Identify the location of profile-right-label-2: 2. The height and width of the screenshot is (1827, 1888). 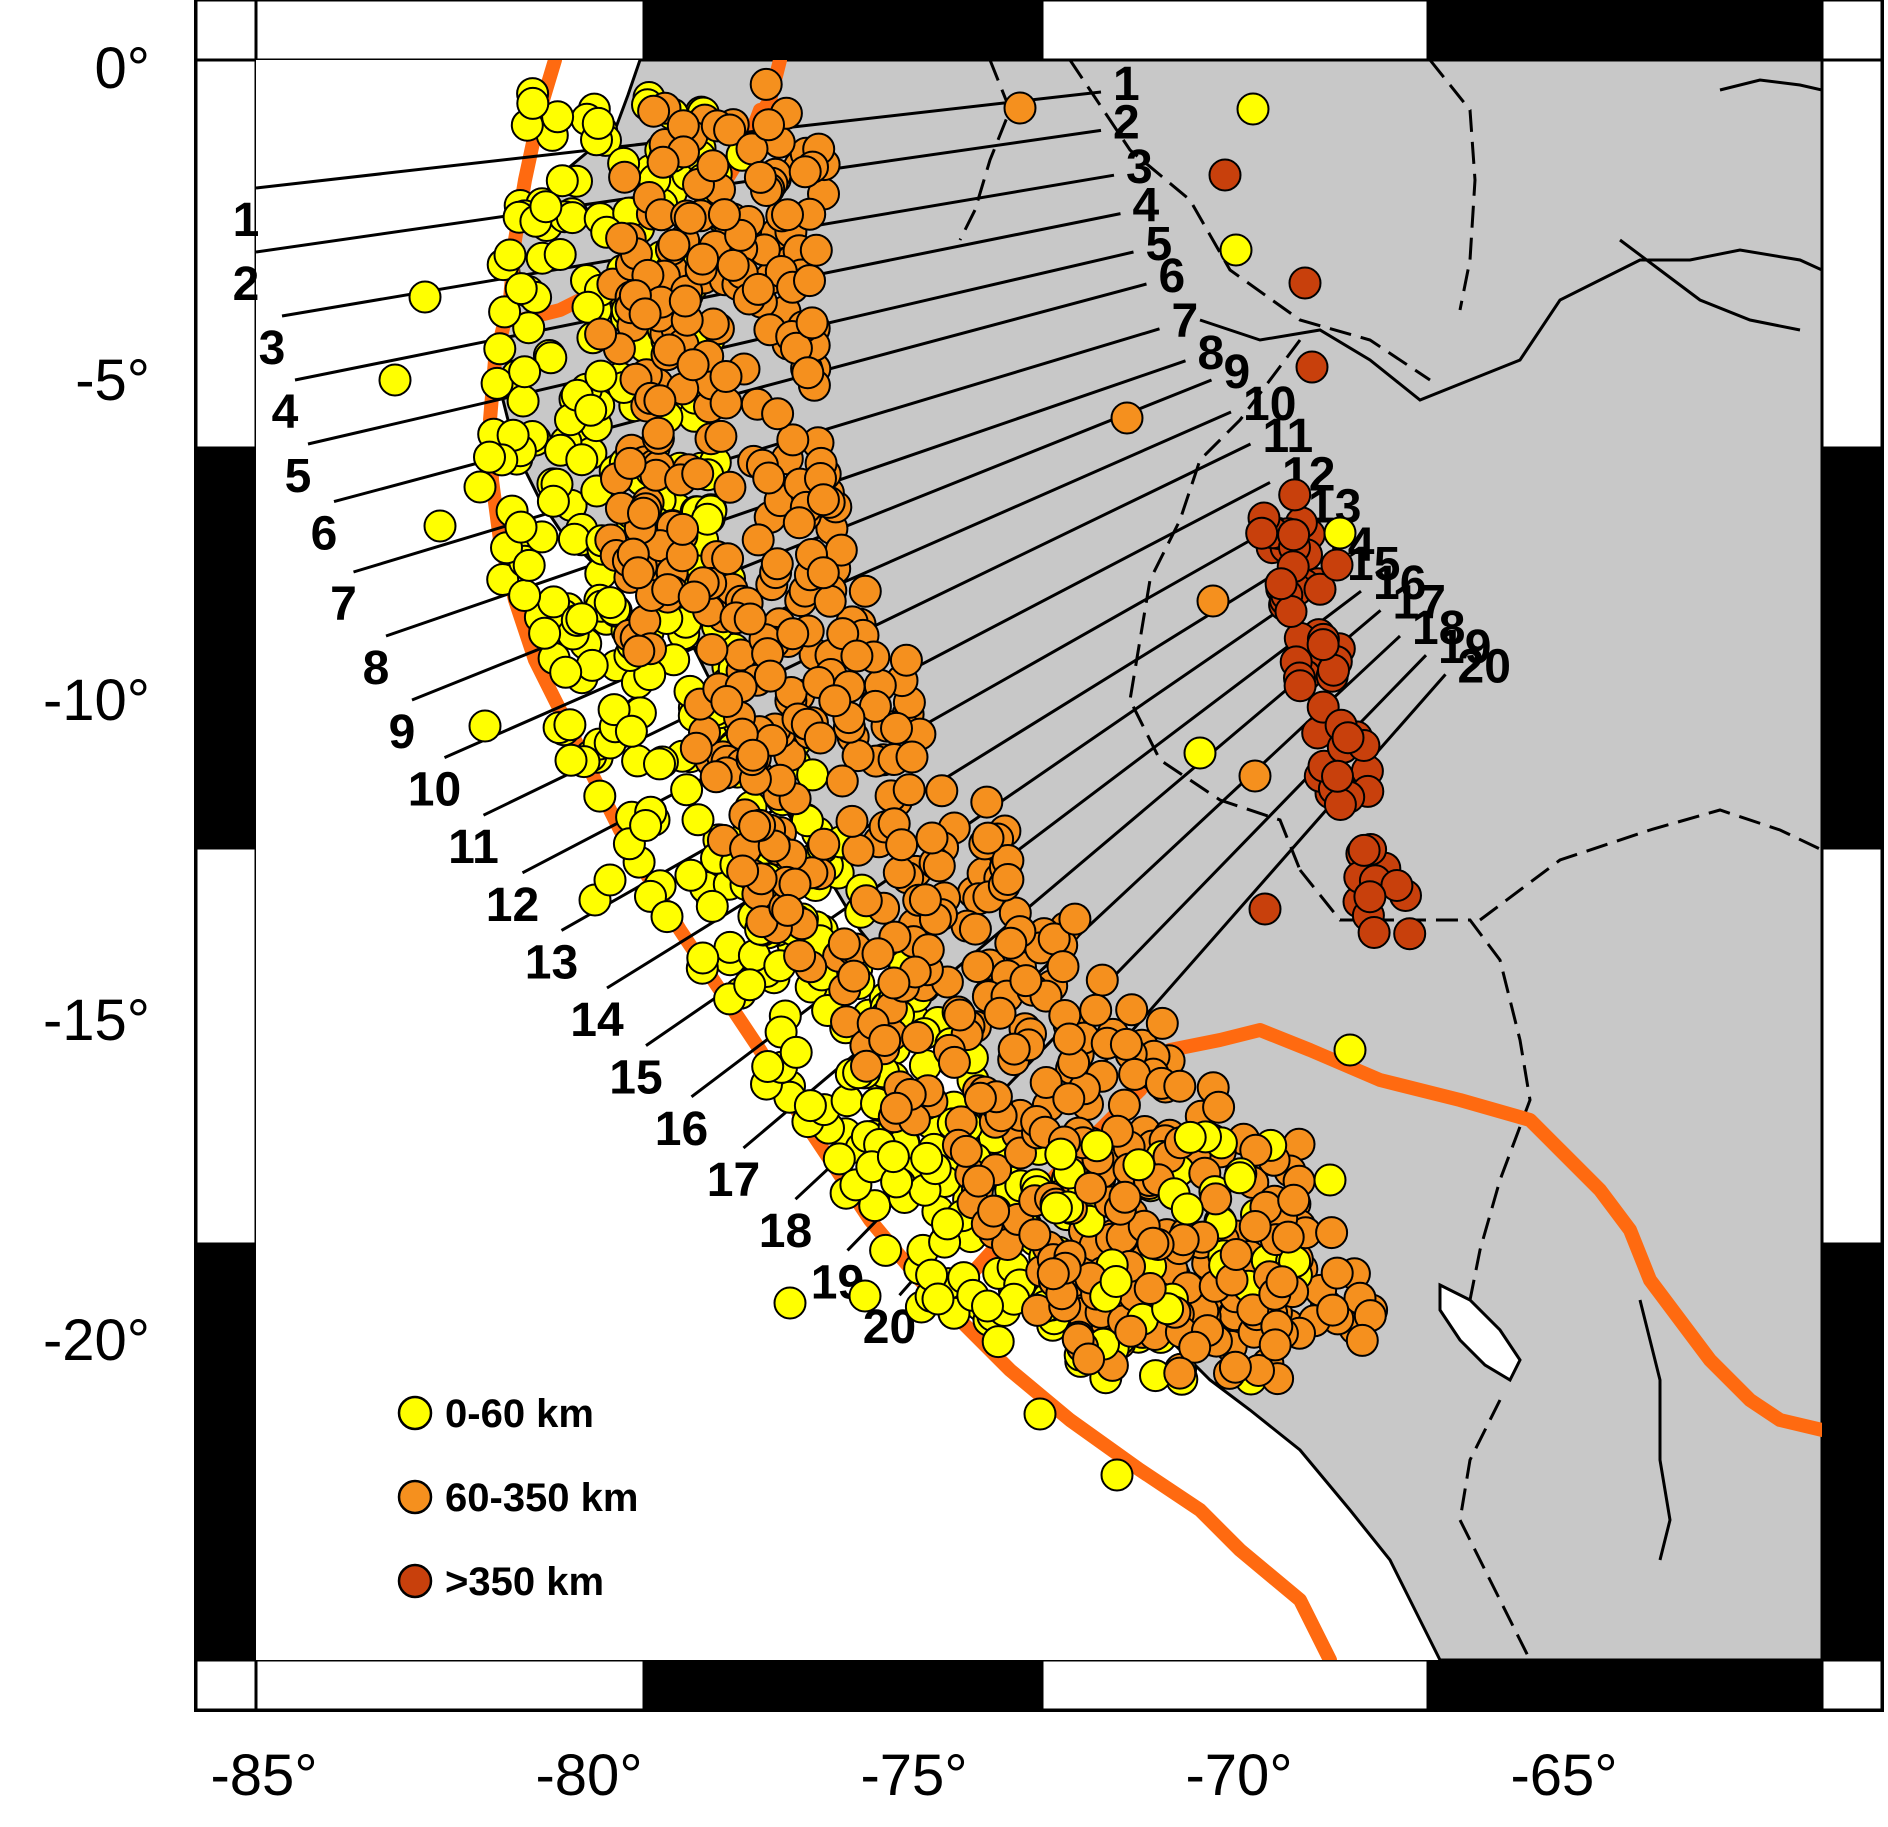
(1126, 122).